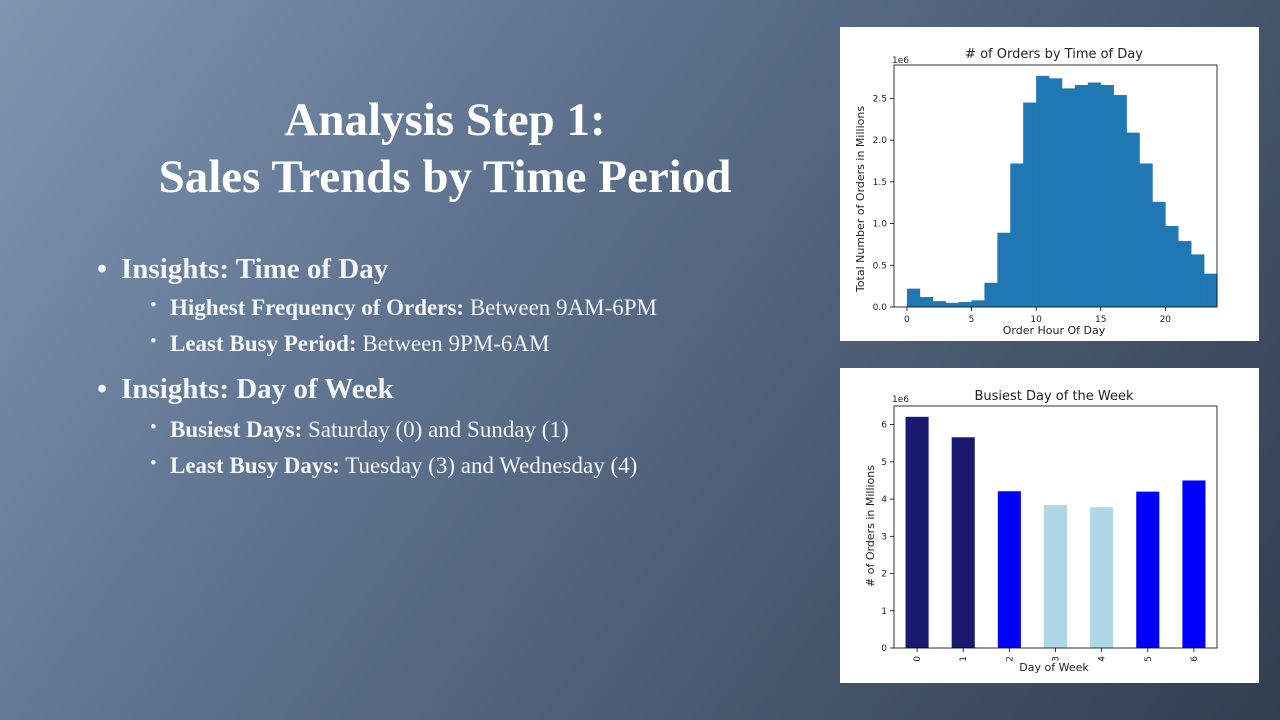 The width and height of the screenshot is (1280, 720). I want to click on x-tick-label: 20, so click(1166, 320).